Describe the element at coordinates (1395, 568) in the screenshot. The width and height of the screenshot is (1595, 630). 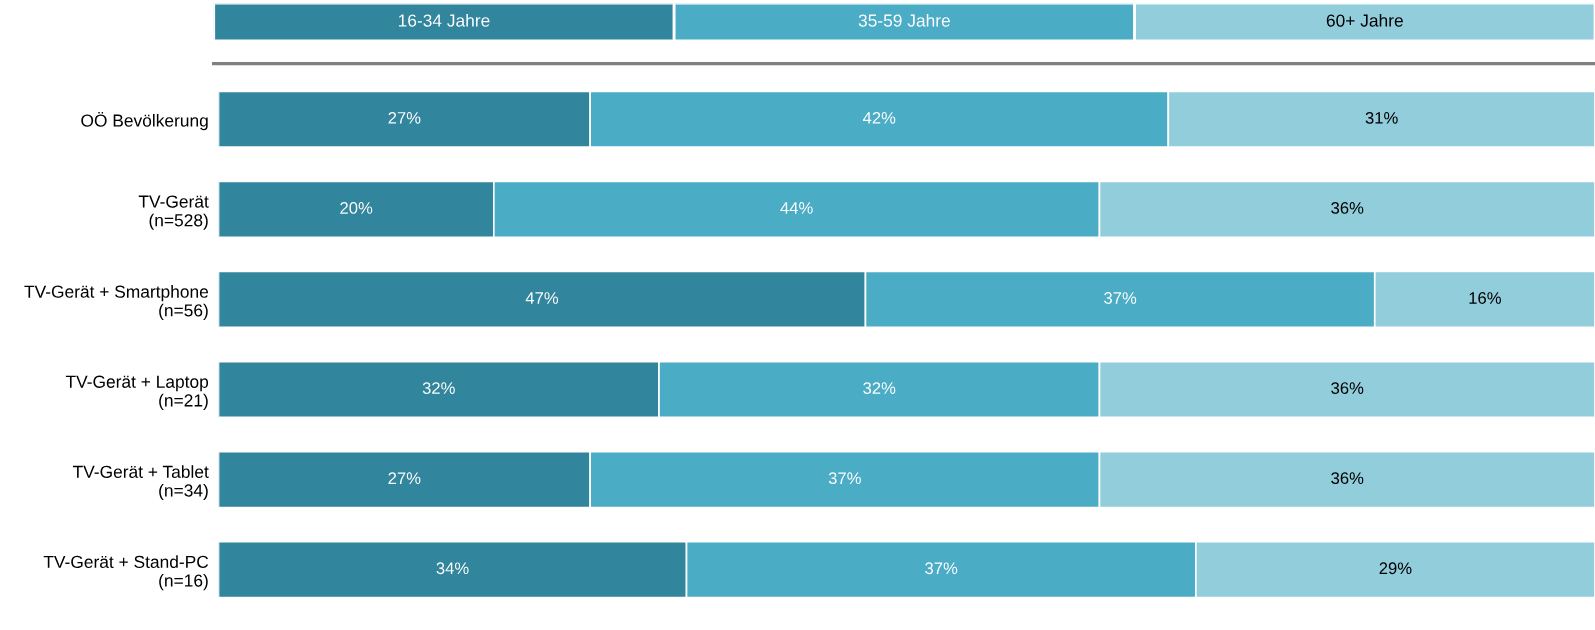
I see `data-label: 29%` at that location.